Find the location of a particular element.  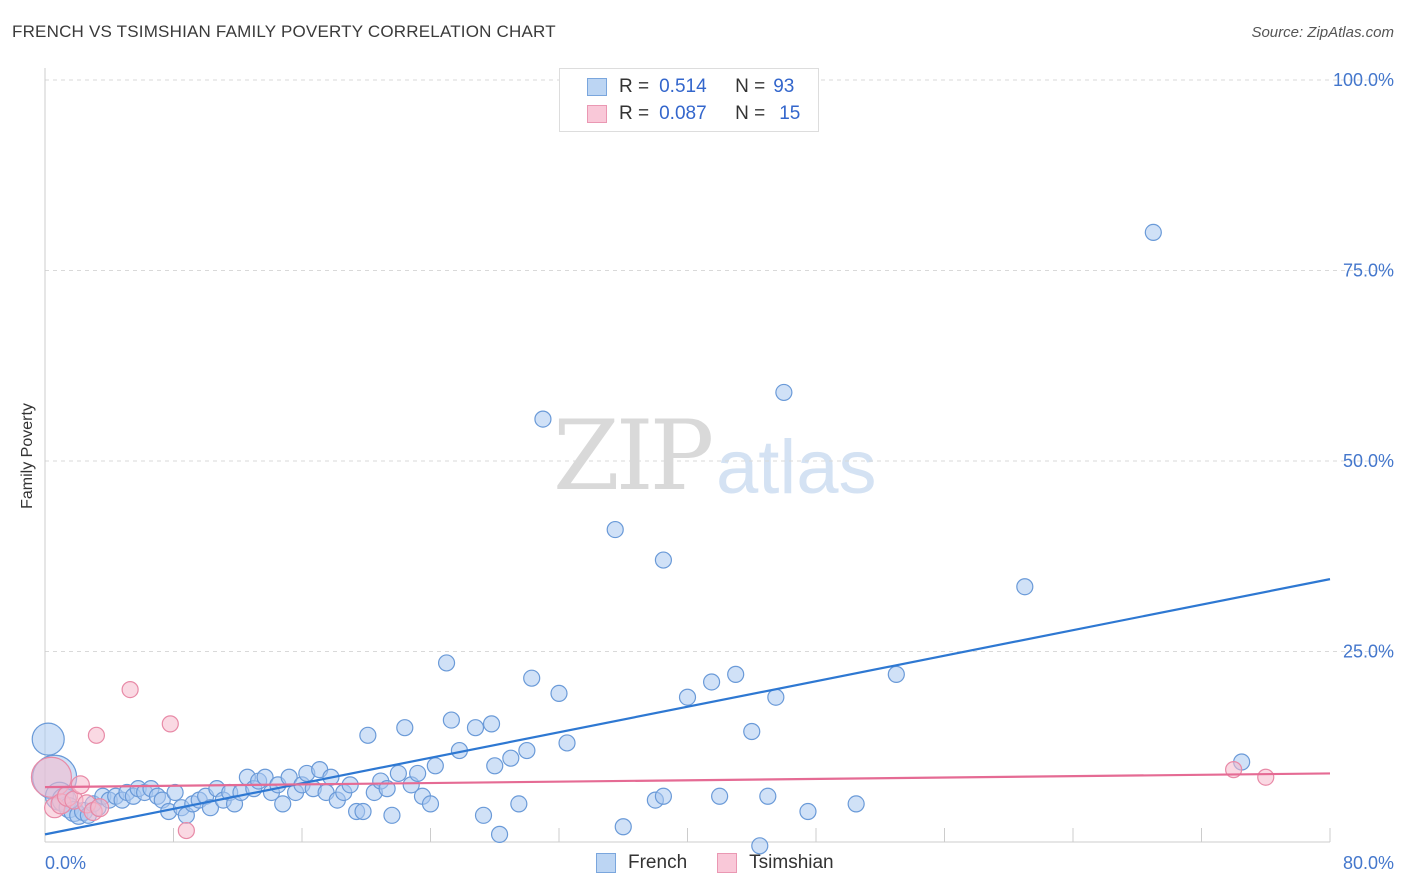

tsimshian-swatch-icon is located at coordinates (597, 114).